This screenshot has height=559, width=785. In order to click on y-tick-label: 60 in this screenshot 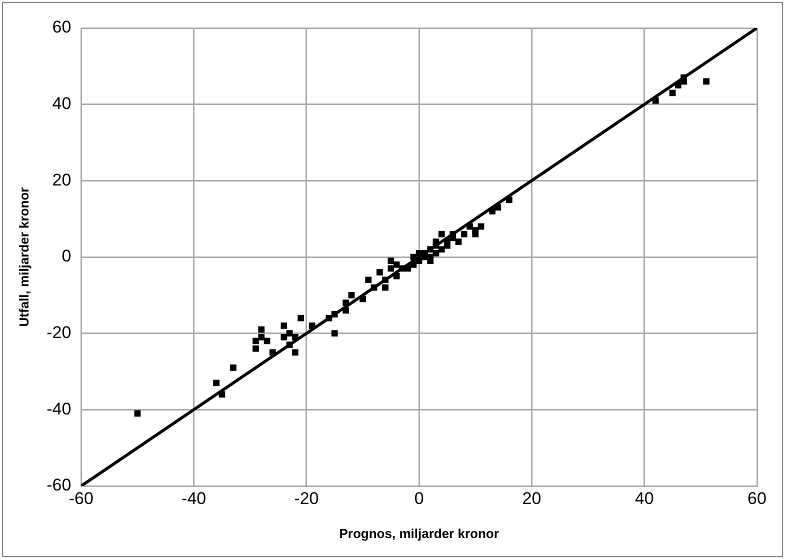, I will do `click(62, 27)`.